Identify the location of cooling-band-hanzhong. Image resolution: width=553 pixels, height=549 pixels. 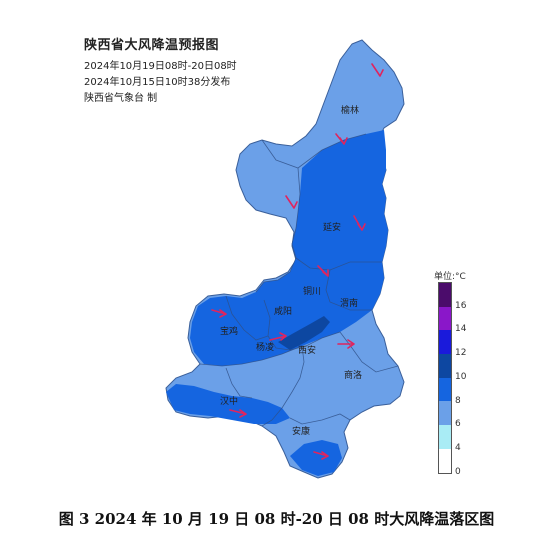
(228, 404).